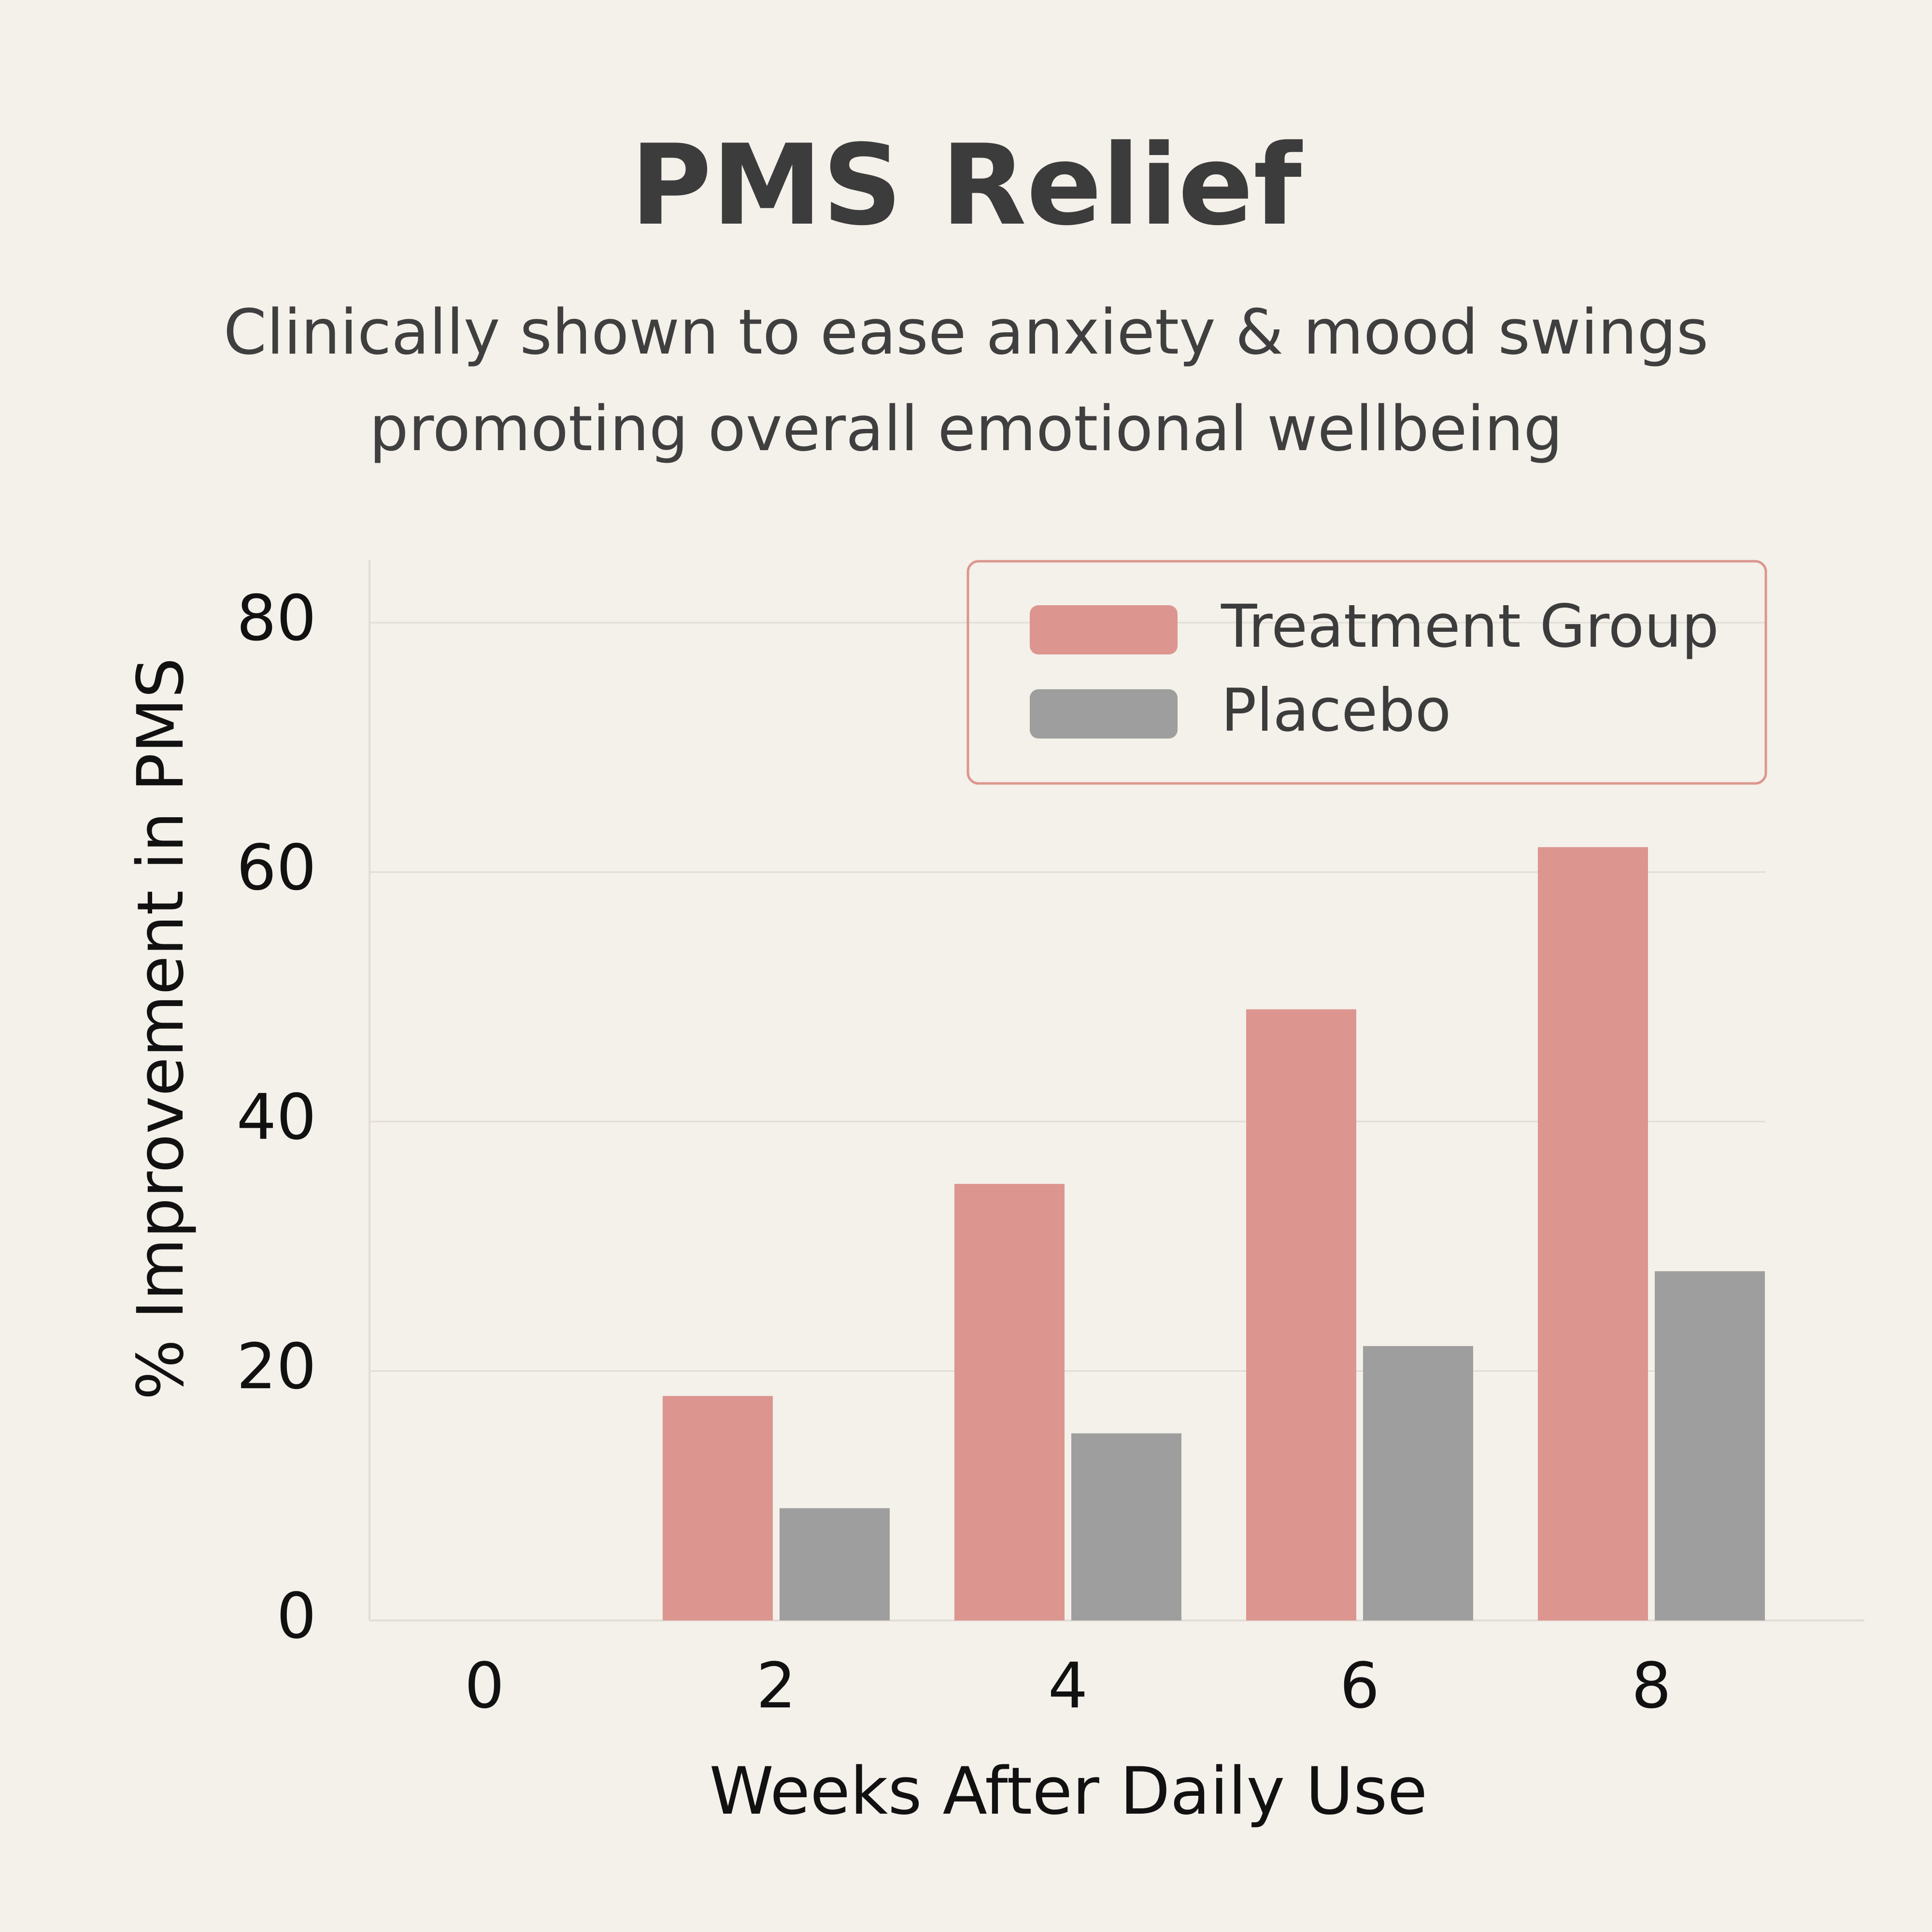  I want to click on y-tick-label: 20, so click(276, 1366).